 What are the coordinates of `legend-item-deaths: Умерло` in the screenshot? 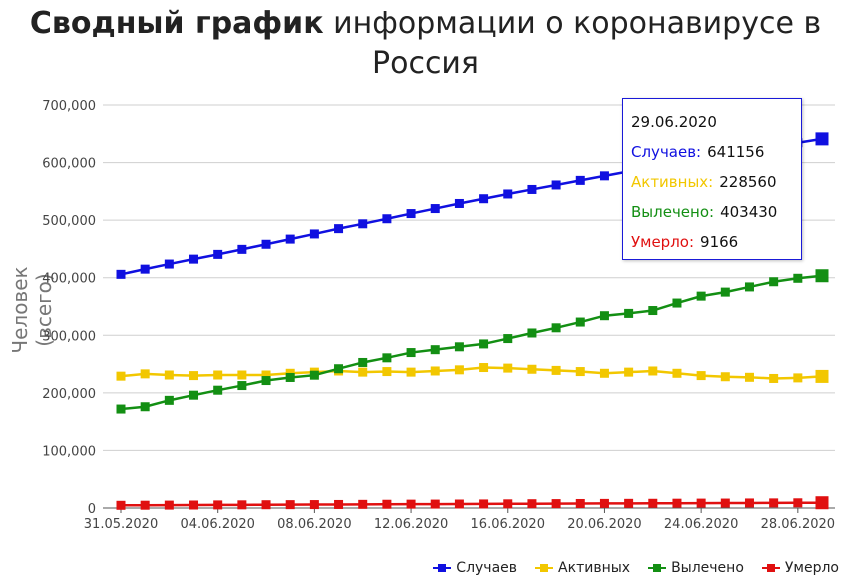 It's located at (800, 568).